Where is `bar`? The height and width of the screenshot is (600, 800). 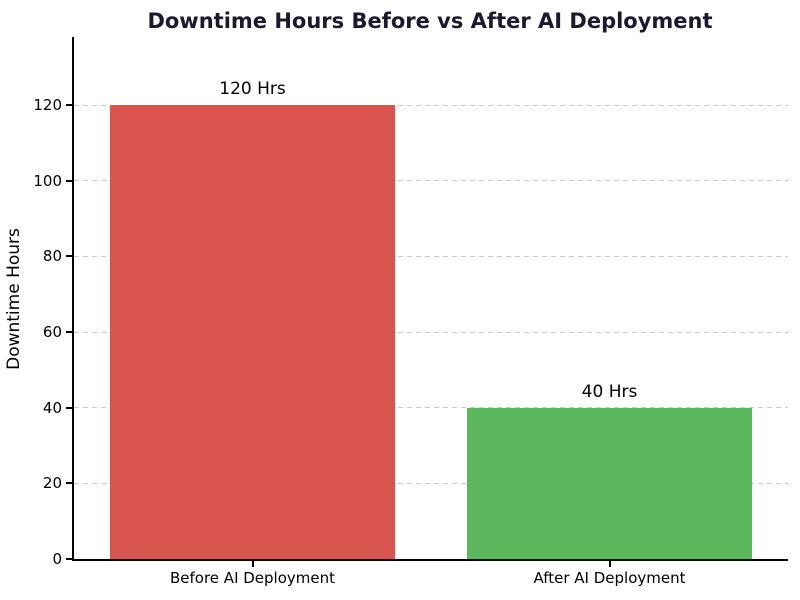 bar is located at coordinates (609, 483).